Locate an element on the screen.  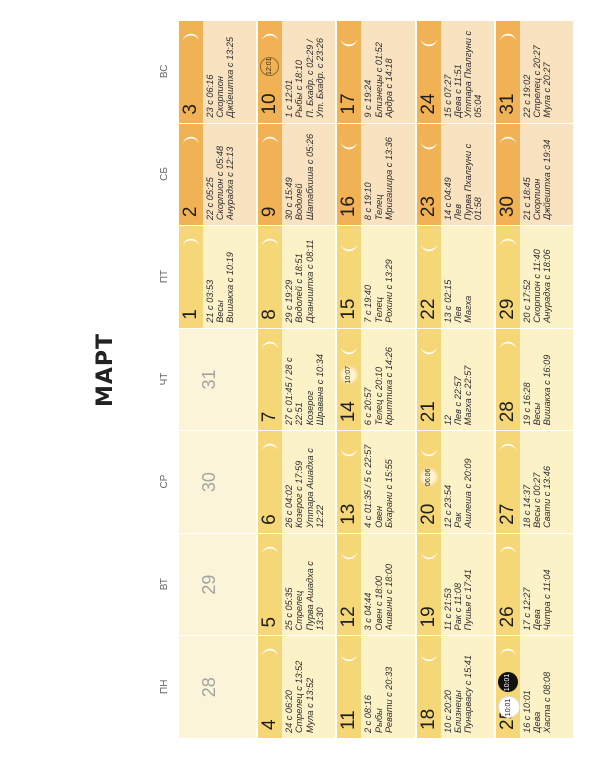
day-cell: 12 3 с 04:44 Овен с 18:00 Ашвини с 18:00 is located at coordinates (376, 584).